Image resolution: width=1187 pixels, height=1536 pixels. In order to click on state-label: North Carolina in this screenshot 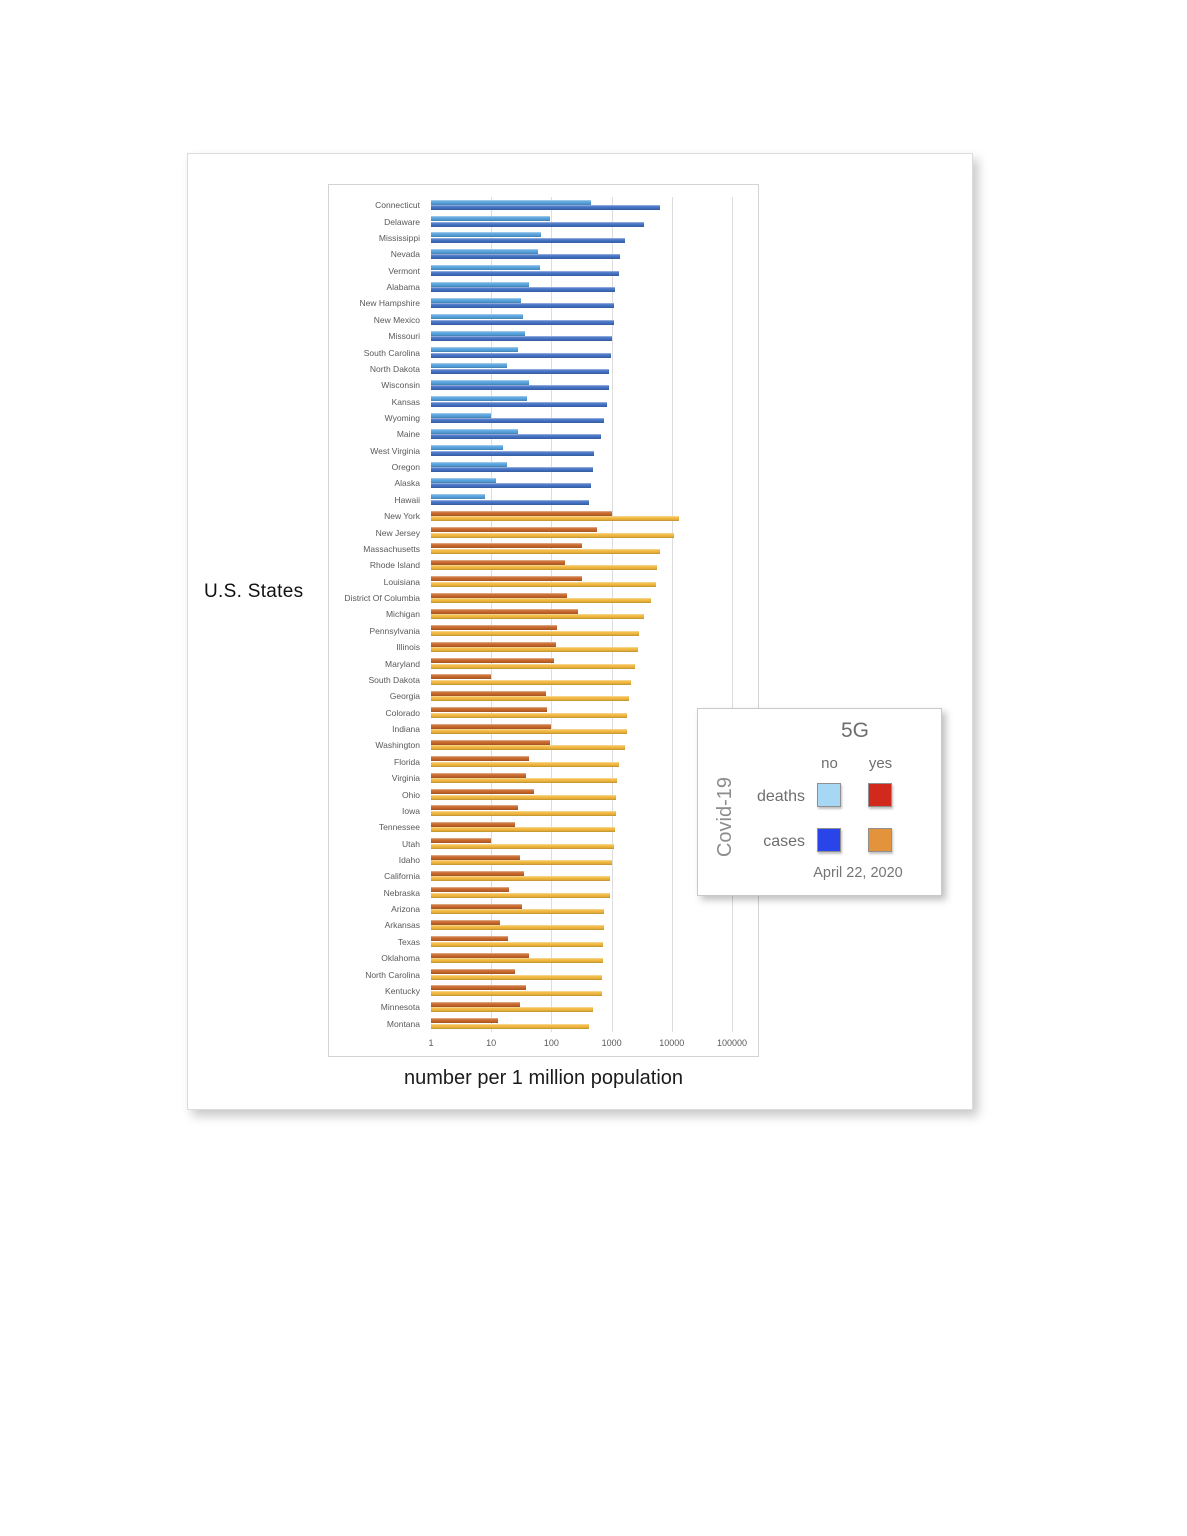, I will do `click(392, 974)`.